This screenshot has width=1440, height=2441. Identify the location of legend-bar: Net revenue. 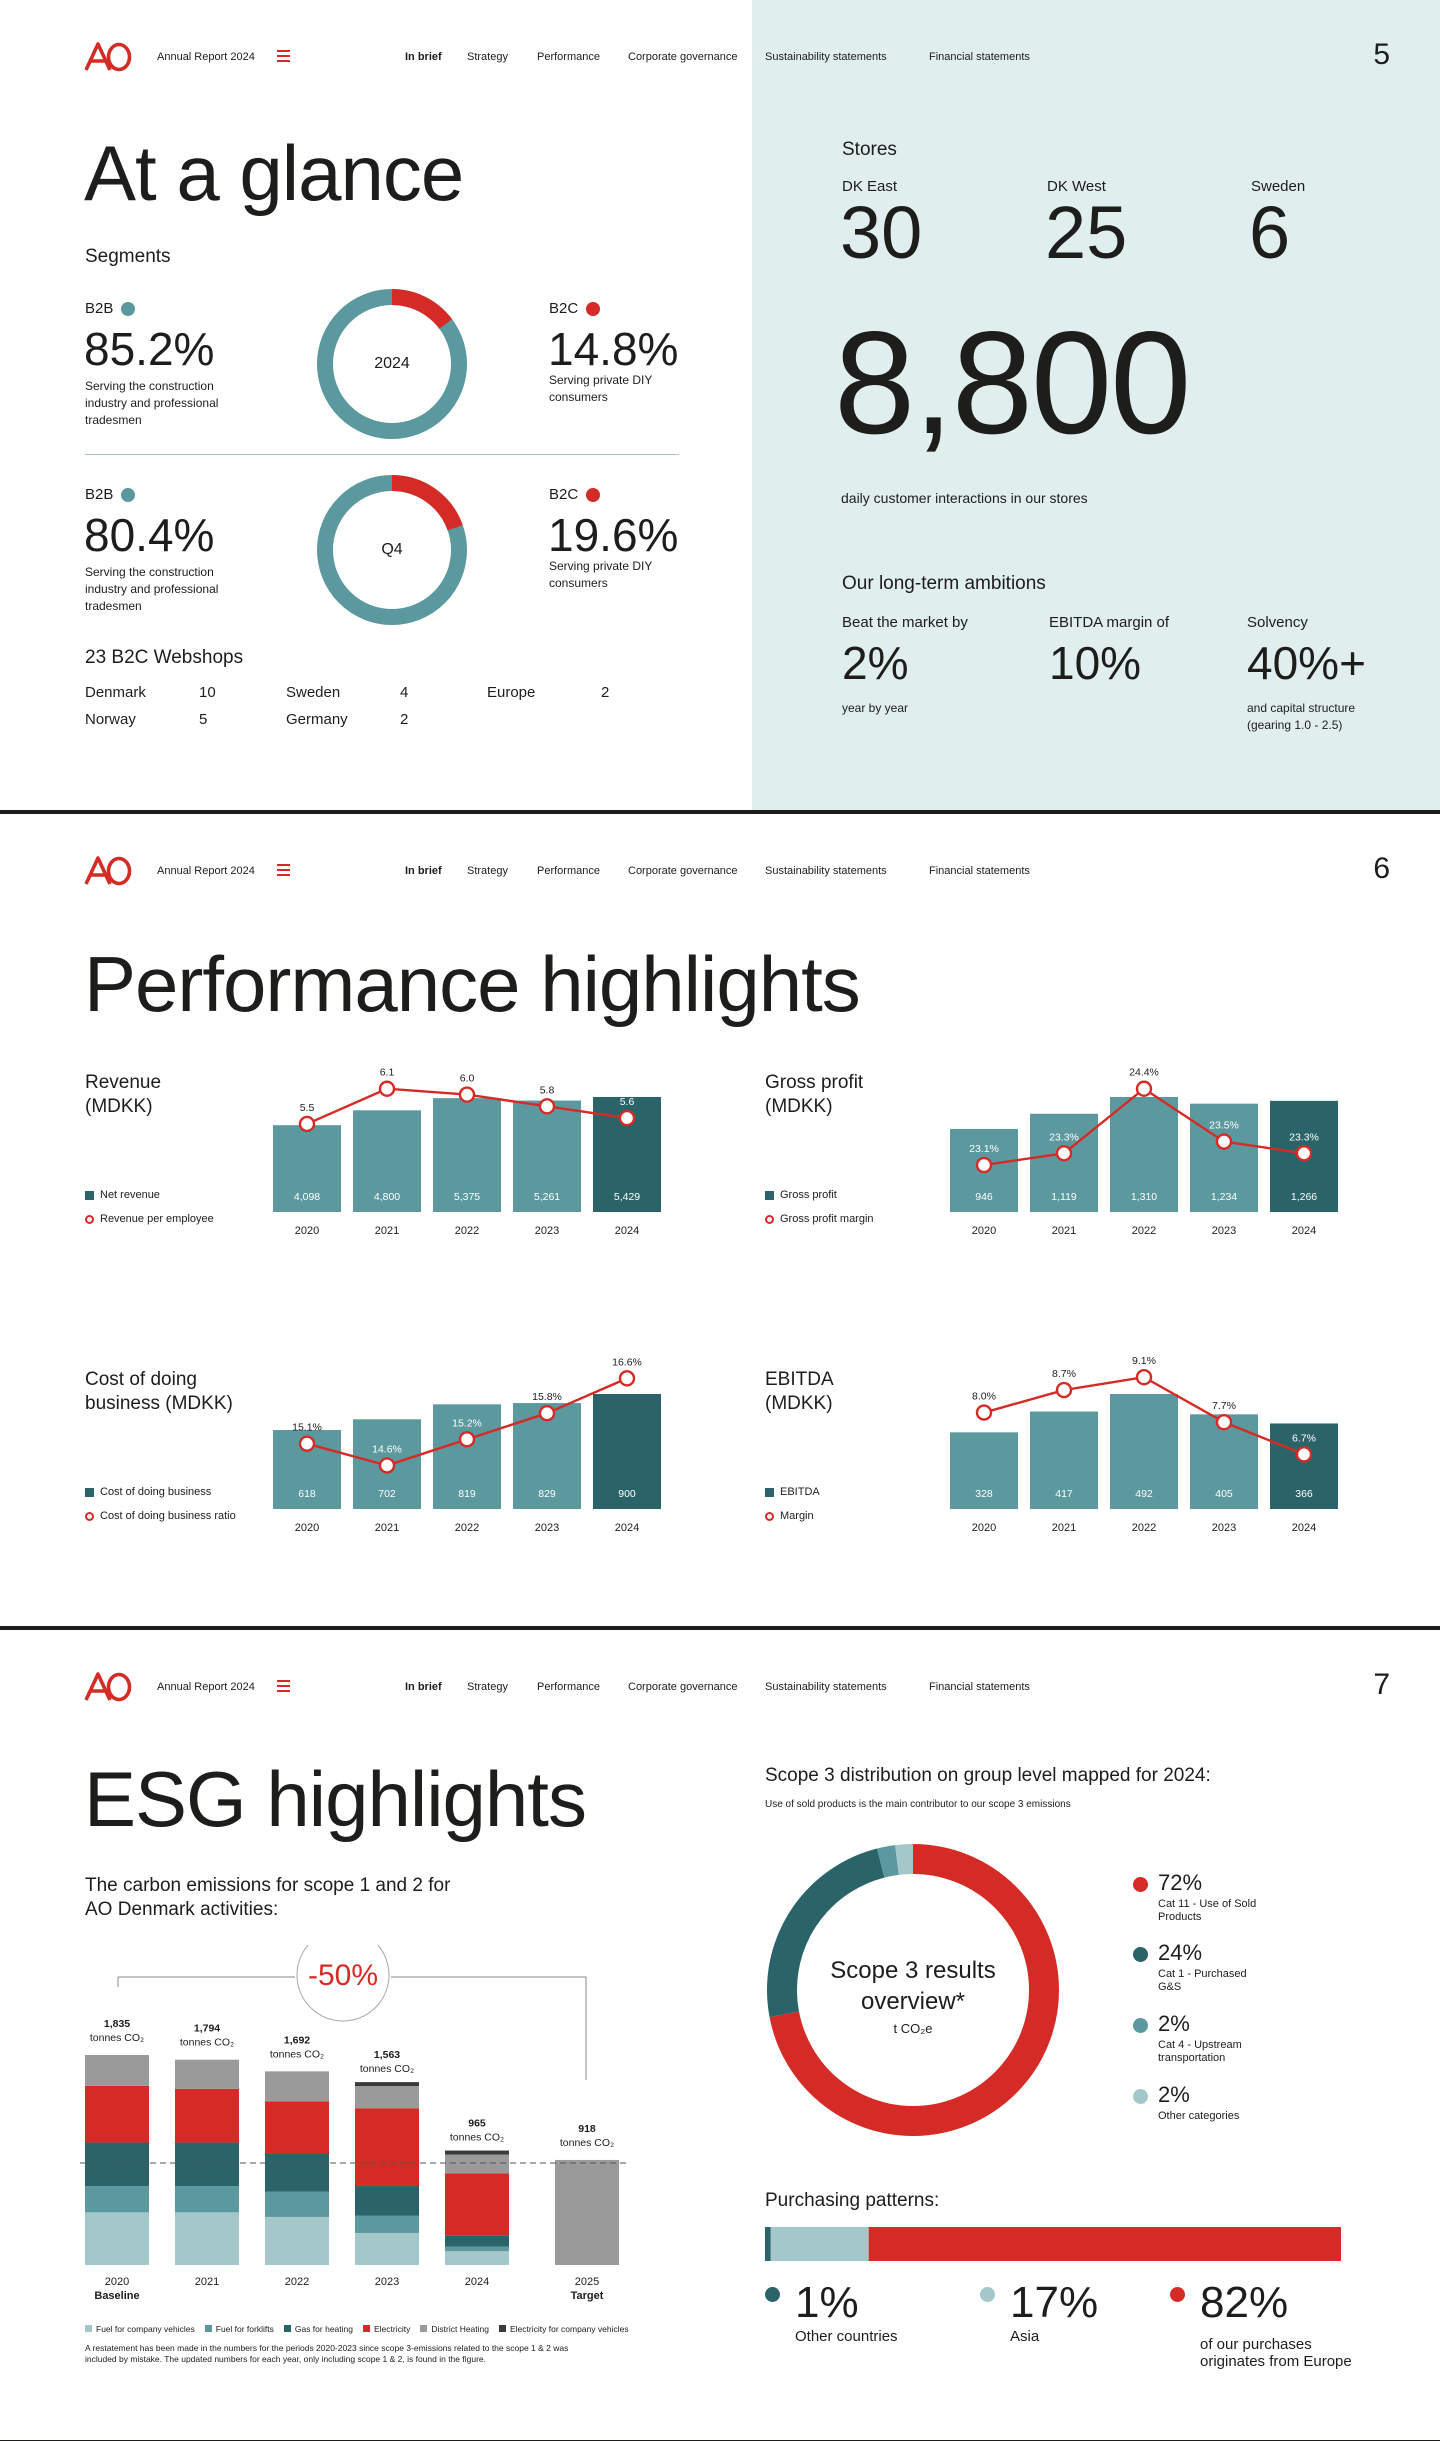
(149, 1195).